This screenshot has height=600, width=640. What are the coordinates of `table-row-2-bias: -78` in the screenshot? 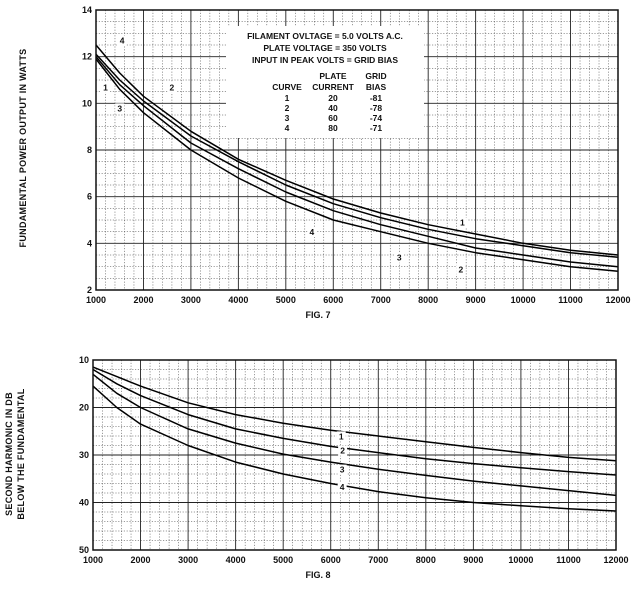 It's located at (376, 108).